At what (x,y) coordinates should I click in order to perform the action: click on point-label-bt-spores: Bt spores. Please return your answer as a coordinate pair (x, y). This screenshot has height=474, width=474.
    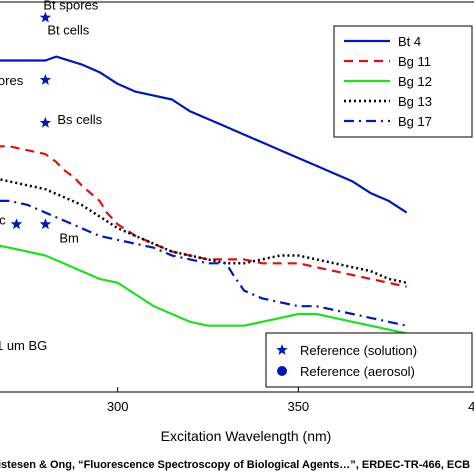
    Looking at the image, I should click on (70, 6).